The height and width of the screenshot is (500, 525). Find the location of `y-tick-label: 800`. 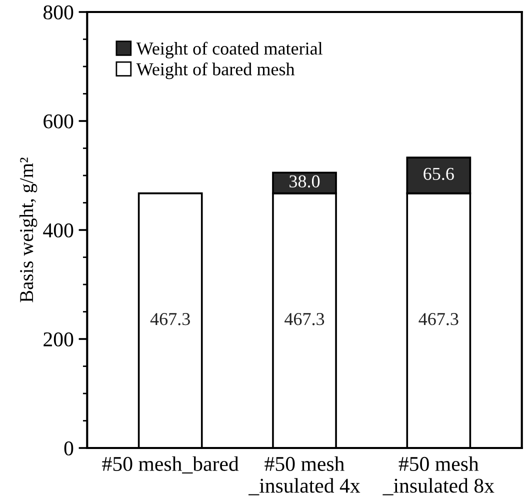

y-tick-label: 800 is located at coordinates (59, 12).